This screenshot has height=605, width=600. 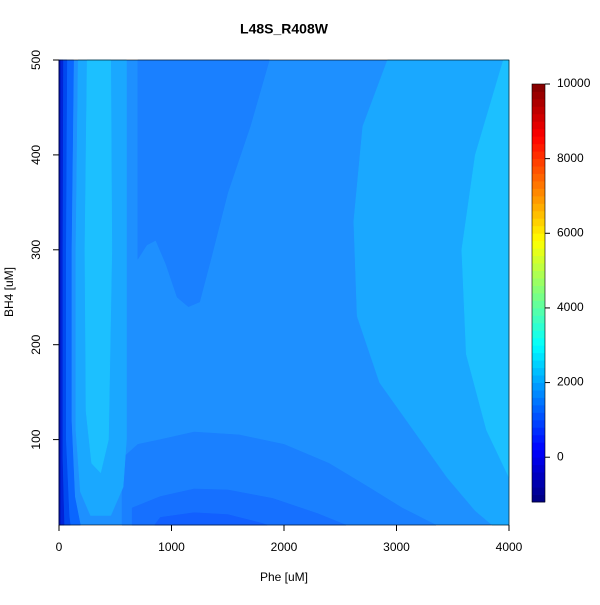 I want to click on y-tick-label: 300, so click(x=36, y=249).